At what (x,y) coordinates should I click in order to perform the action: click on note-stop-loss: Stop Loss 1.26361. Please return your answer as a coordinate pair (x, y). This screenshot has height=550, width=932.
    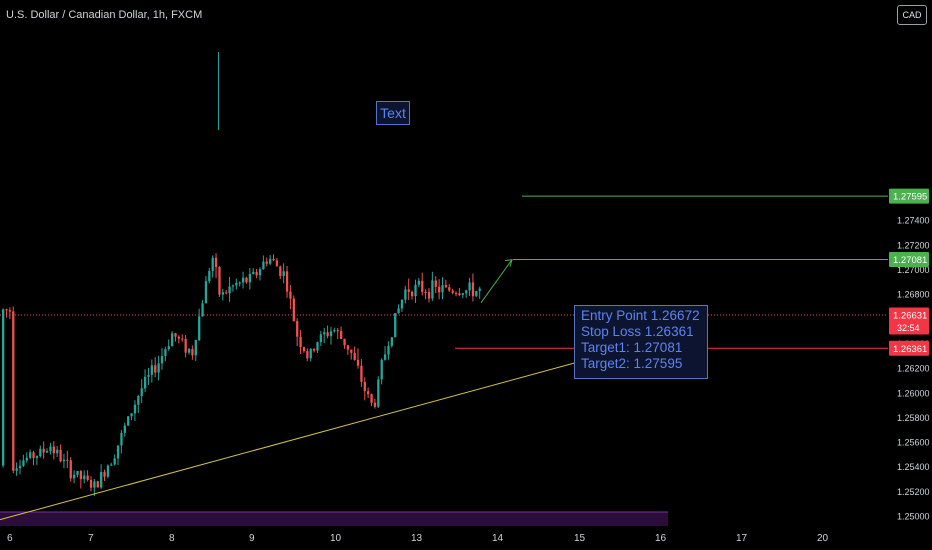
    Looking at the image, I should click on (637, 331).